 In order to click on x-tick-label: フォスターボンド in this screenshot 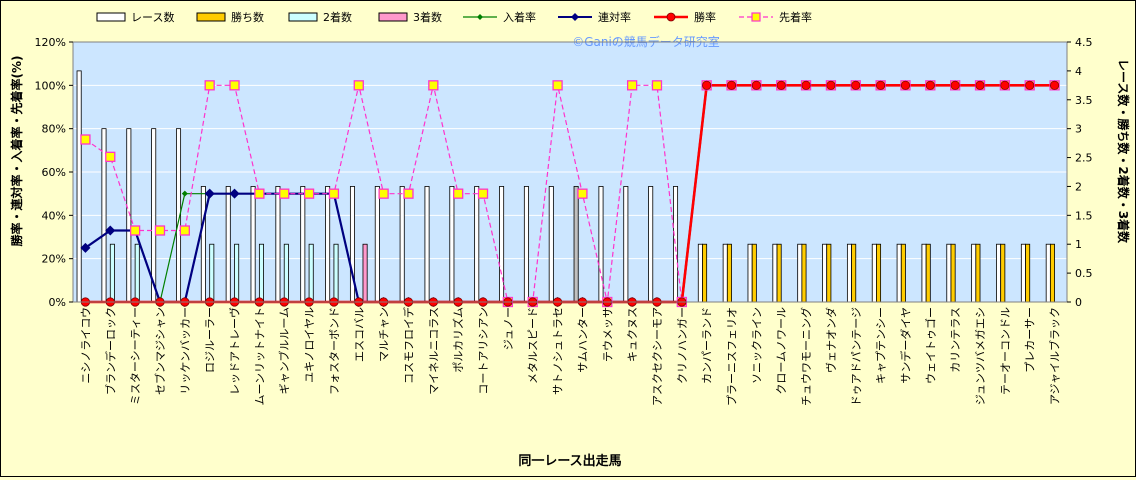, I will do `click(334, 351)`.